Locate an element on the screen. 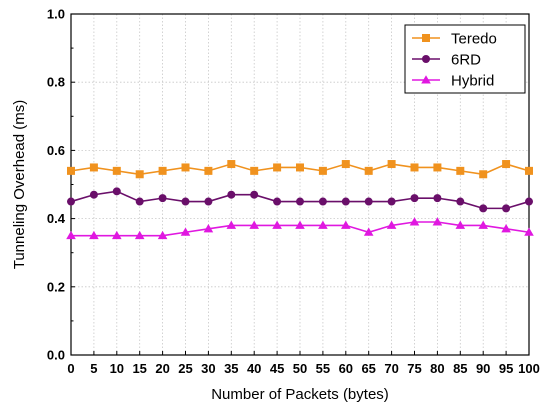  y-tick-label: 0.8 is located at coordinates (56, 82).